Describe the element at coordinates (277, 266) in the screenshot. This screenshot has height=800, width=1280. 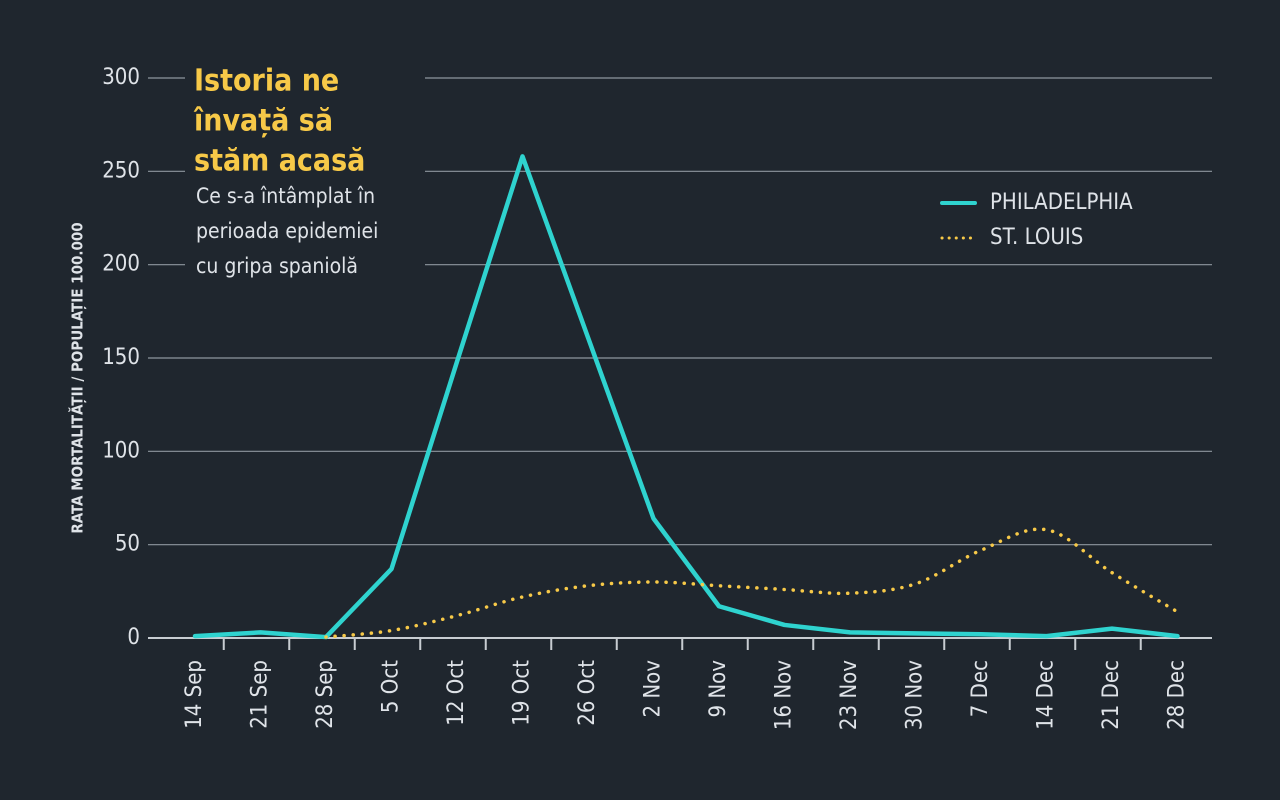
I see `chart-subtitle: cu gripa spaniolă` at that location.